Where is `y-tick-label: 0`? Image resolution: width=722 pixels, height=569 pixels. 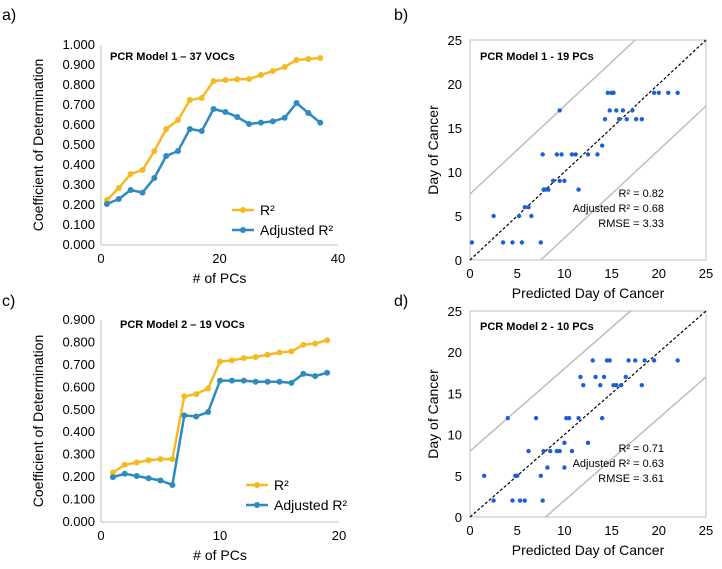
y-tick-label: 0 is located at coordinates (458, 260).